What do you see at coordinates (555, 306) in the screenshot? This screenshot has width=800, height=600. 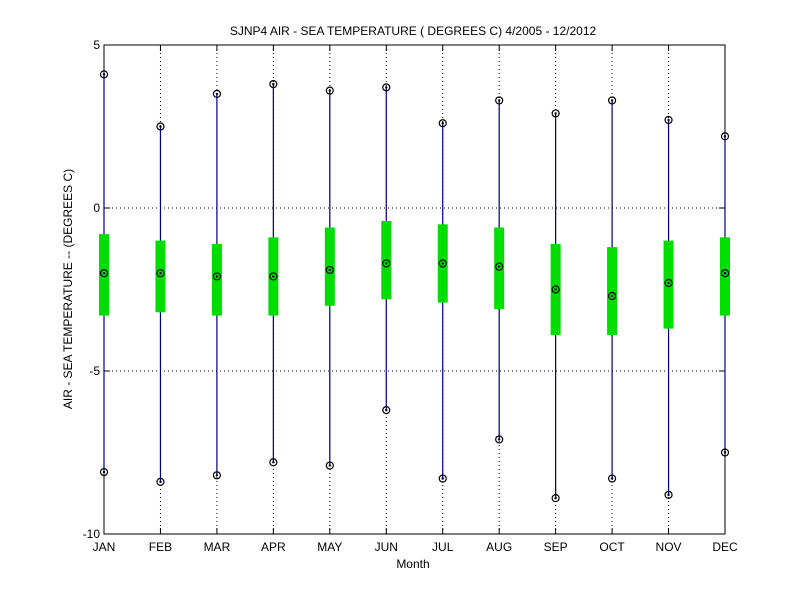 I see `box-group-sep` at bounding box center [555, 306].